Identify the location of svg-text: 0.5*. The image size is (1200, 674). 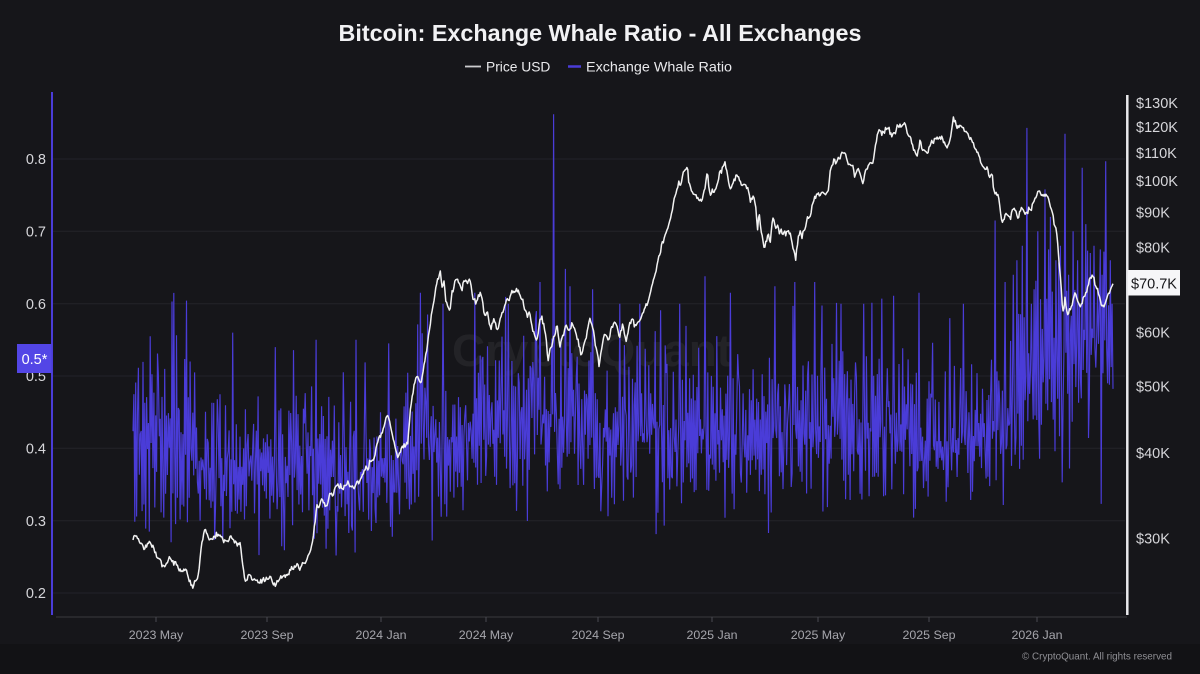
(35, 360).